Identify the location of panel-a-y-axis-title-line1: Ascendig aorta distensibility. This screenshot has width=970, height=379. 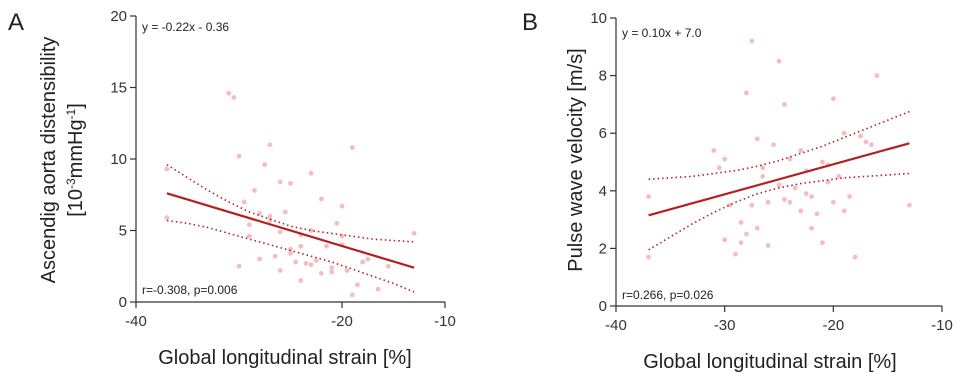
(49, 160).